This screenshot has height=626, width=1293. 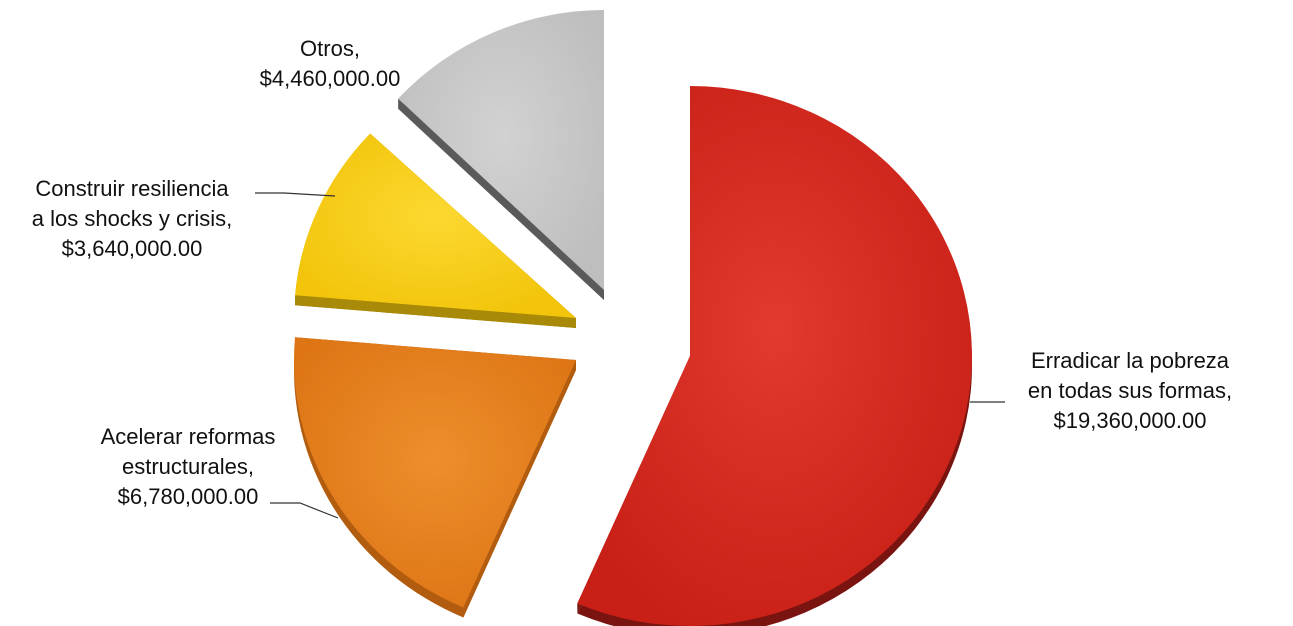 I want to click on slice-label-line: Acelerar reformas, so click(x=188, y=436).